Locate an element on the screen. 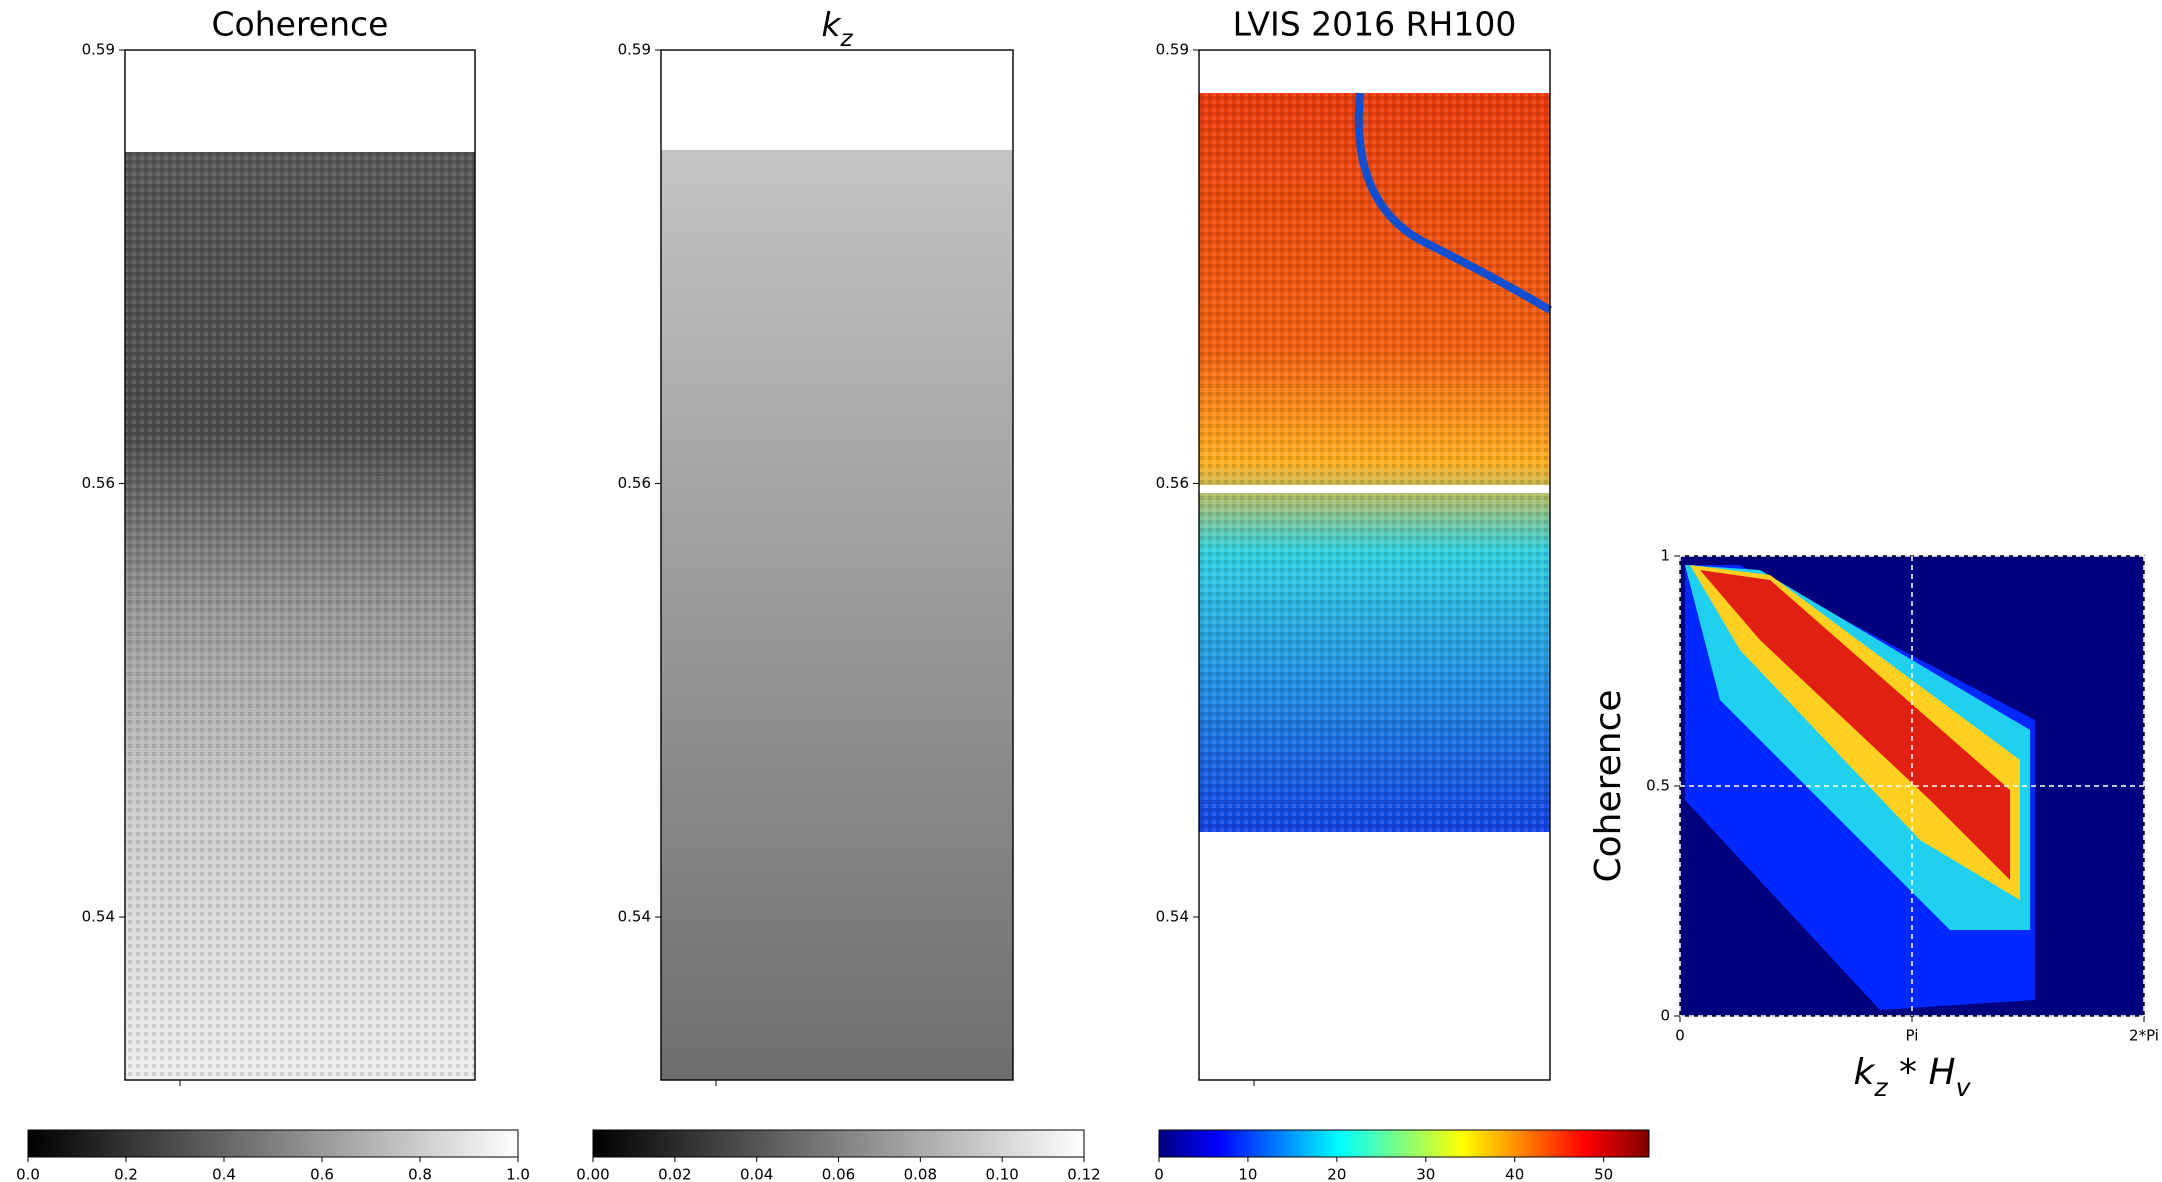 This screenshot has height=1182, width=2162. colorbar-tick-label: 0.8 is located at coordinates (420, 1174).